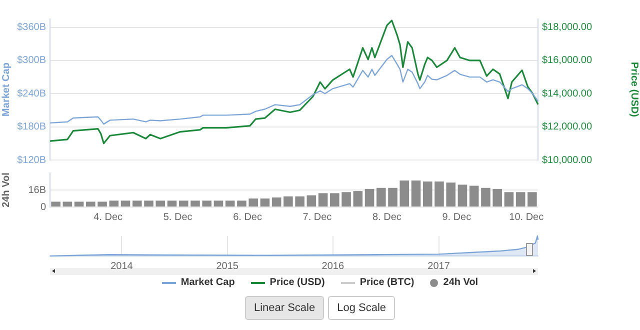 The height and width of the screenshot is (330, 640). Describe the element at coordinates (6, 89) in the screenshot. I see `y-axis-title: Market Cap` at that location.